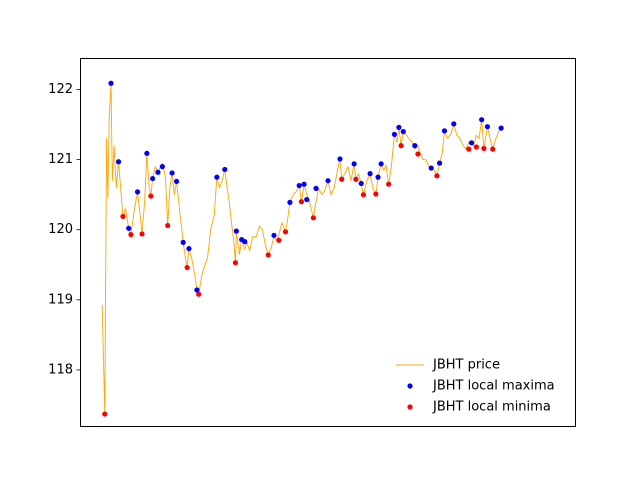 Image resolution: width=640 pixels, height=480 pixels. What do you see at coordinates (60, 369) in the screenshot?
I see `y-tick-label-118: 118` at bounding box center [60, 369].